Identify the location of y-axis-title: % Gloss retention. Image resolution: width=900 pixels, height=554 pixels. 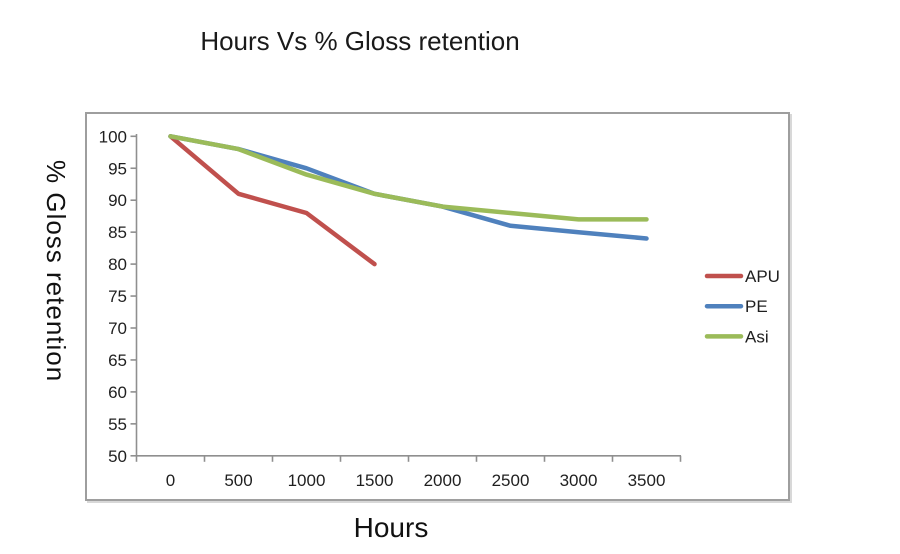
(56, 271).